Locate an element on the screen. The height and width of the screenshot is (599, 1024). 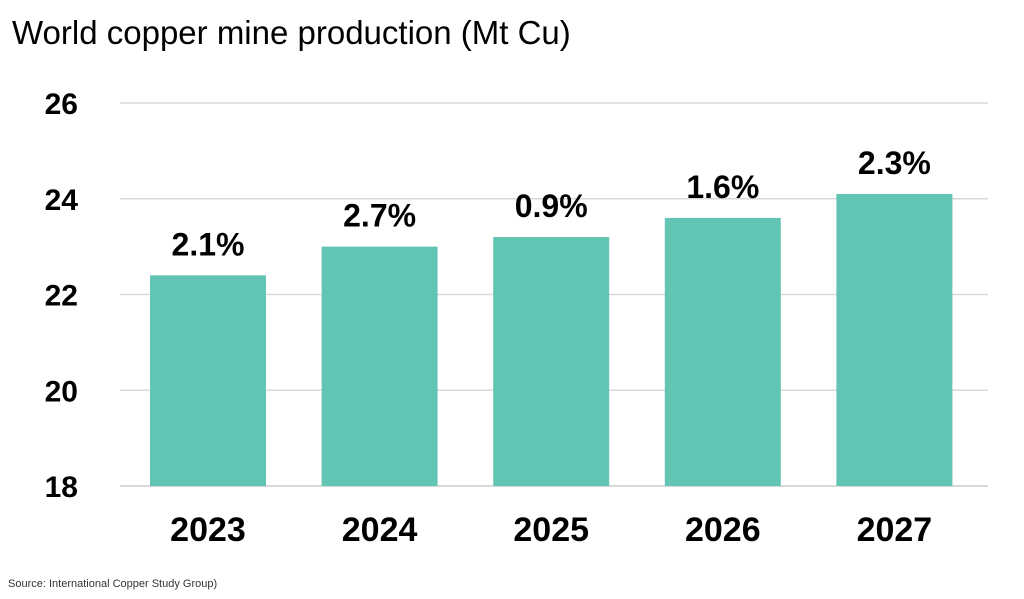
data-label-2024: 2.7% is located at coordinates (379, 216).